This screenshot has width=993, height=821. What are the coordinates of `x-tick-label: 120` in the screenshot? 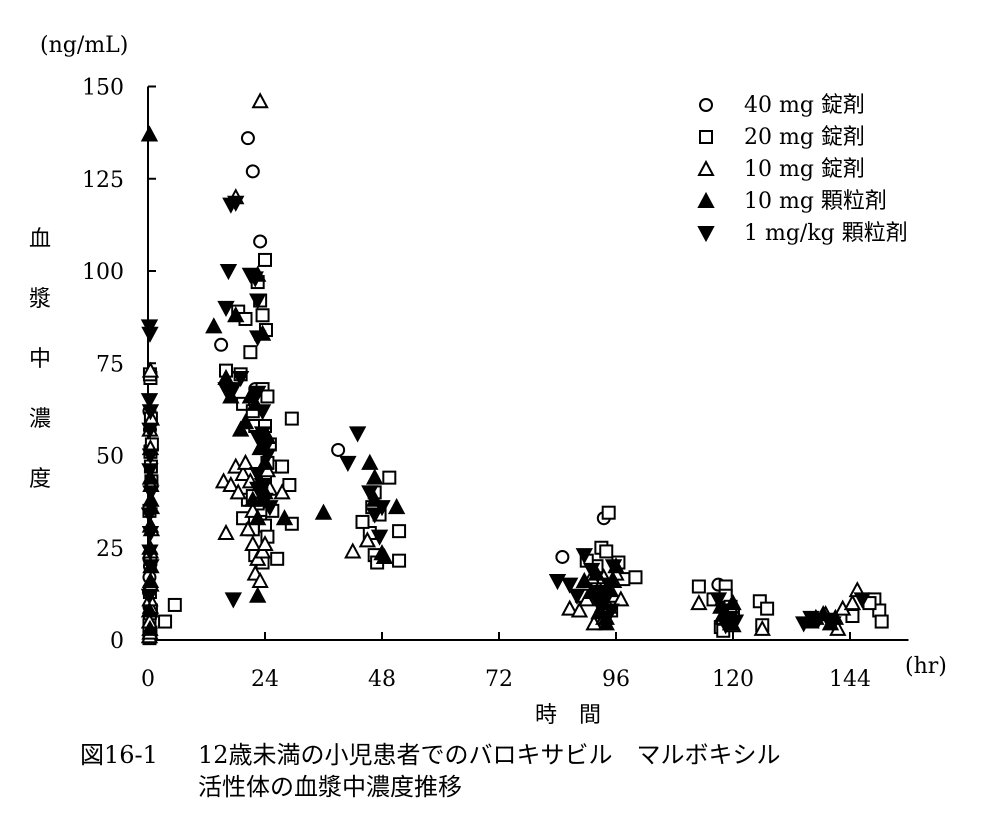 It's located at (733, 679).